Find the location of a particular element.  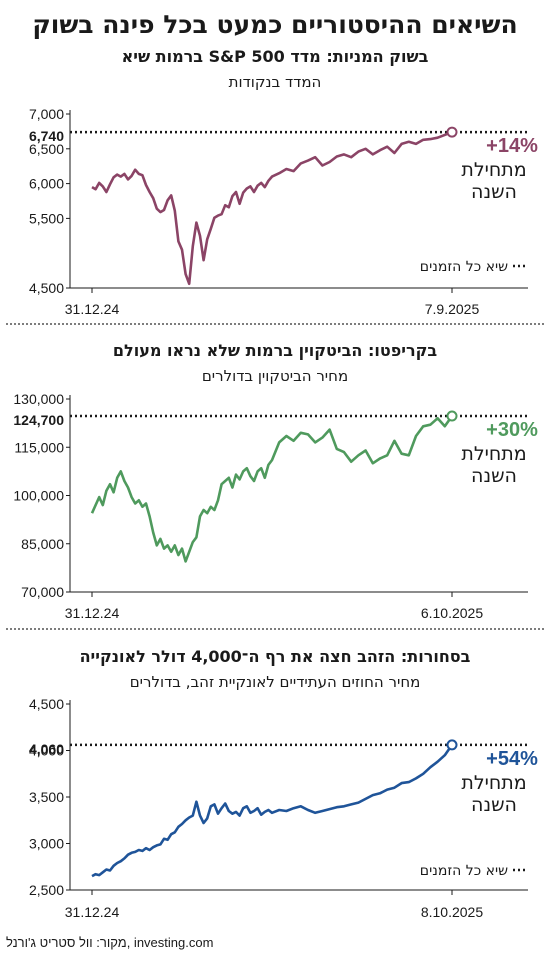

y-tick-label: 4,000 is located at coordinates (46, 751).